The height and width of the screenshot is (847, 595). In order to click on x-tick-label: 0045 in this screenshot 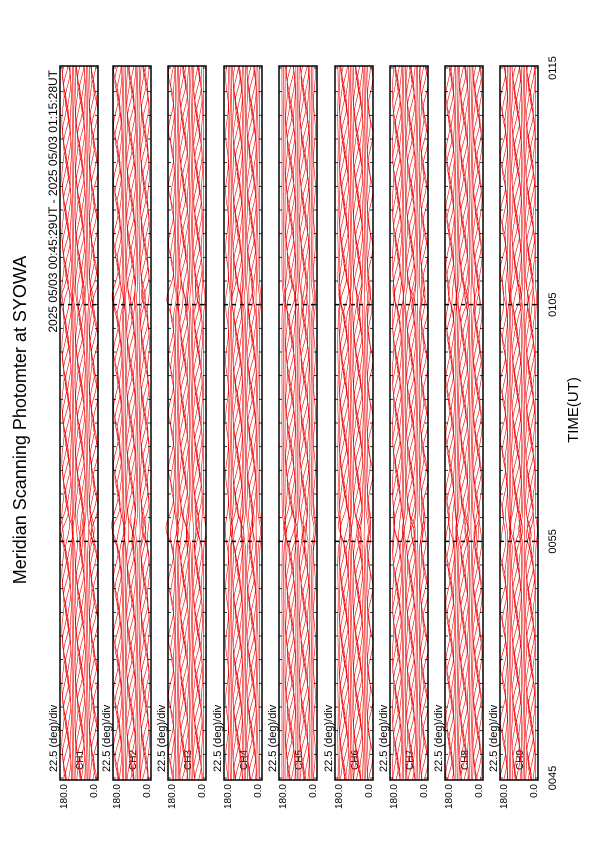, I will do `click(553, 778)`.